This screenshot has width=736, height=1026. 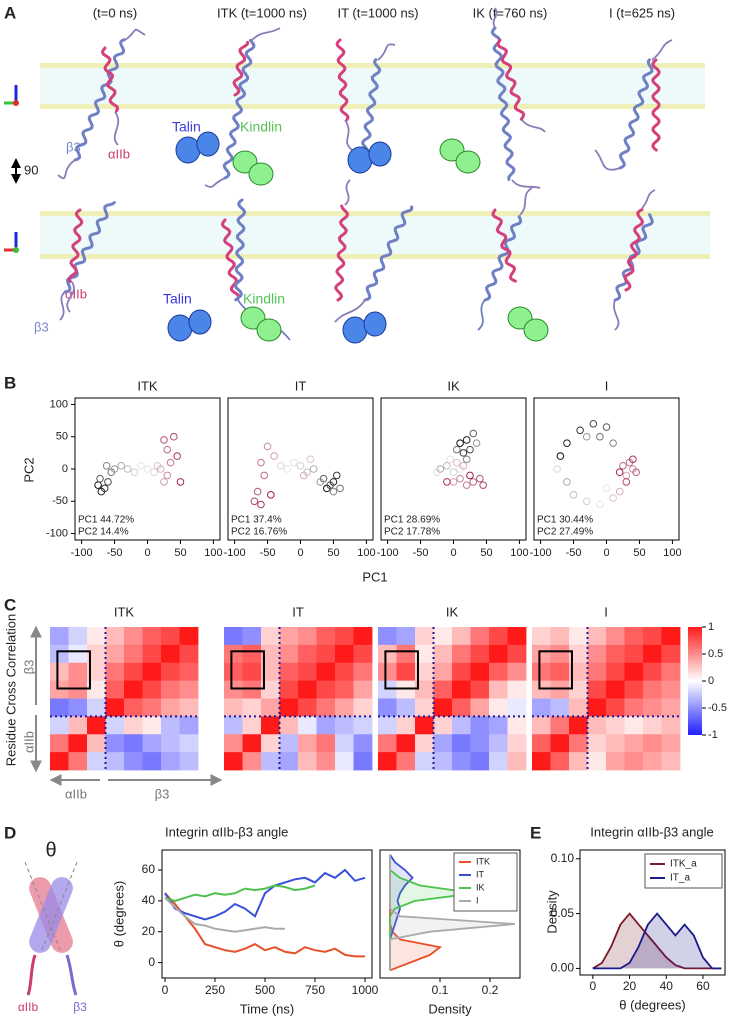 I want to click on chain-label: β3, so click(x=41, y=326).